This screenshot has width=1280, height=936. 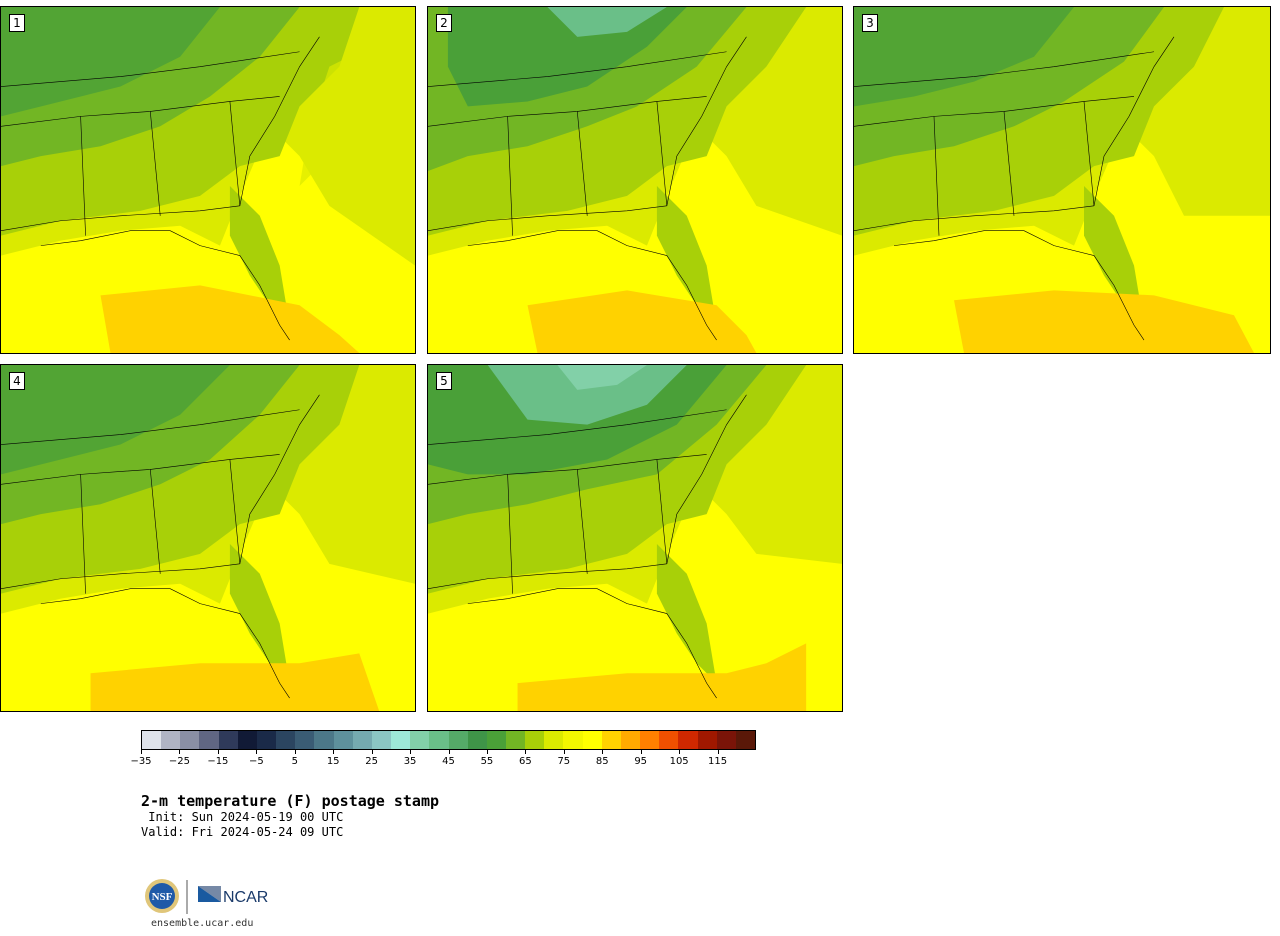 I want to click on ensemble-member-map-4: 4, so click(x=208, y=538).